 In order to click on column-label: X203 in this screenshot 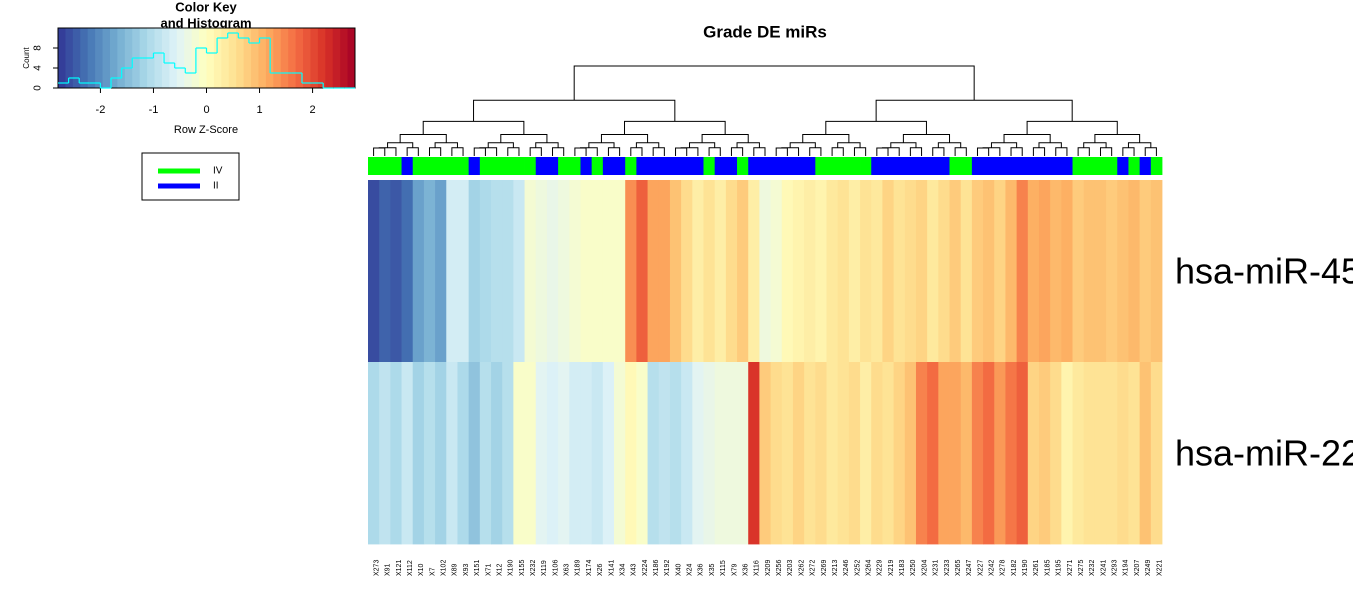, I will do `click(790, 568)`.